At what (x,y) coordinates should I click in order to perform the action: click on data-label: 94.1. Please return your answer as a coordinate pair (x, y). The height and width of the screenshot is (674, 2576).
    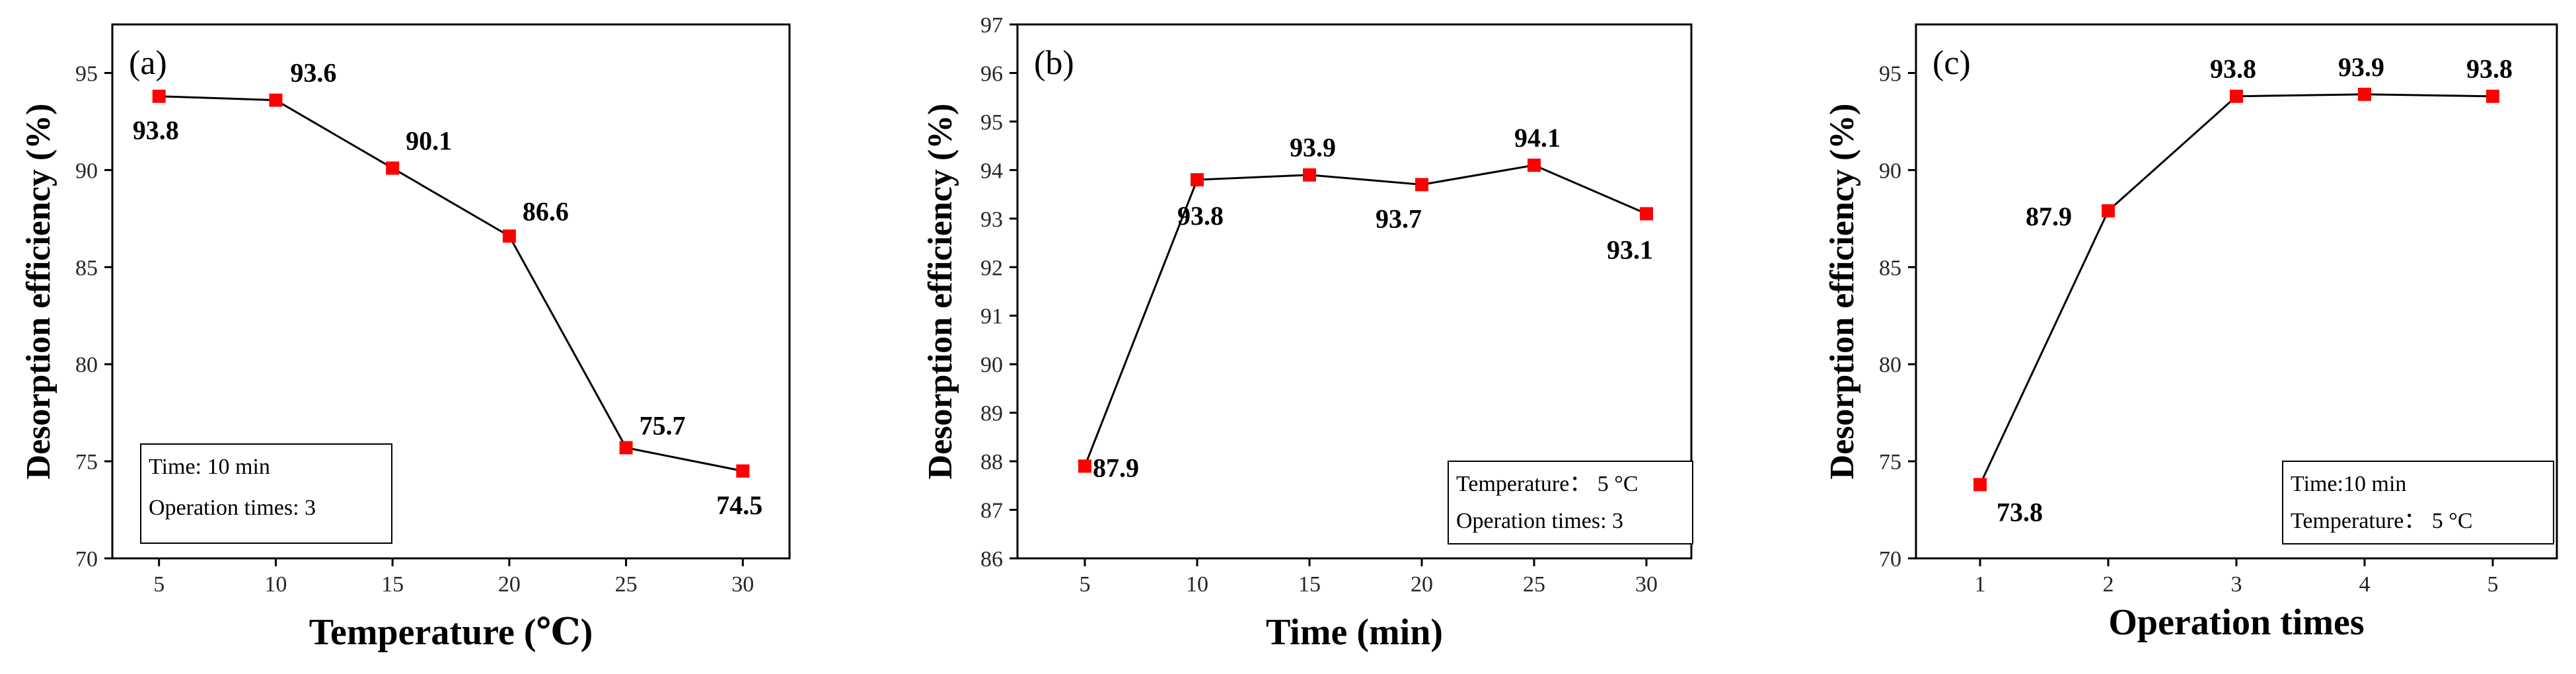
    Looking at the image, I should click on (1537, 138).